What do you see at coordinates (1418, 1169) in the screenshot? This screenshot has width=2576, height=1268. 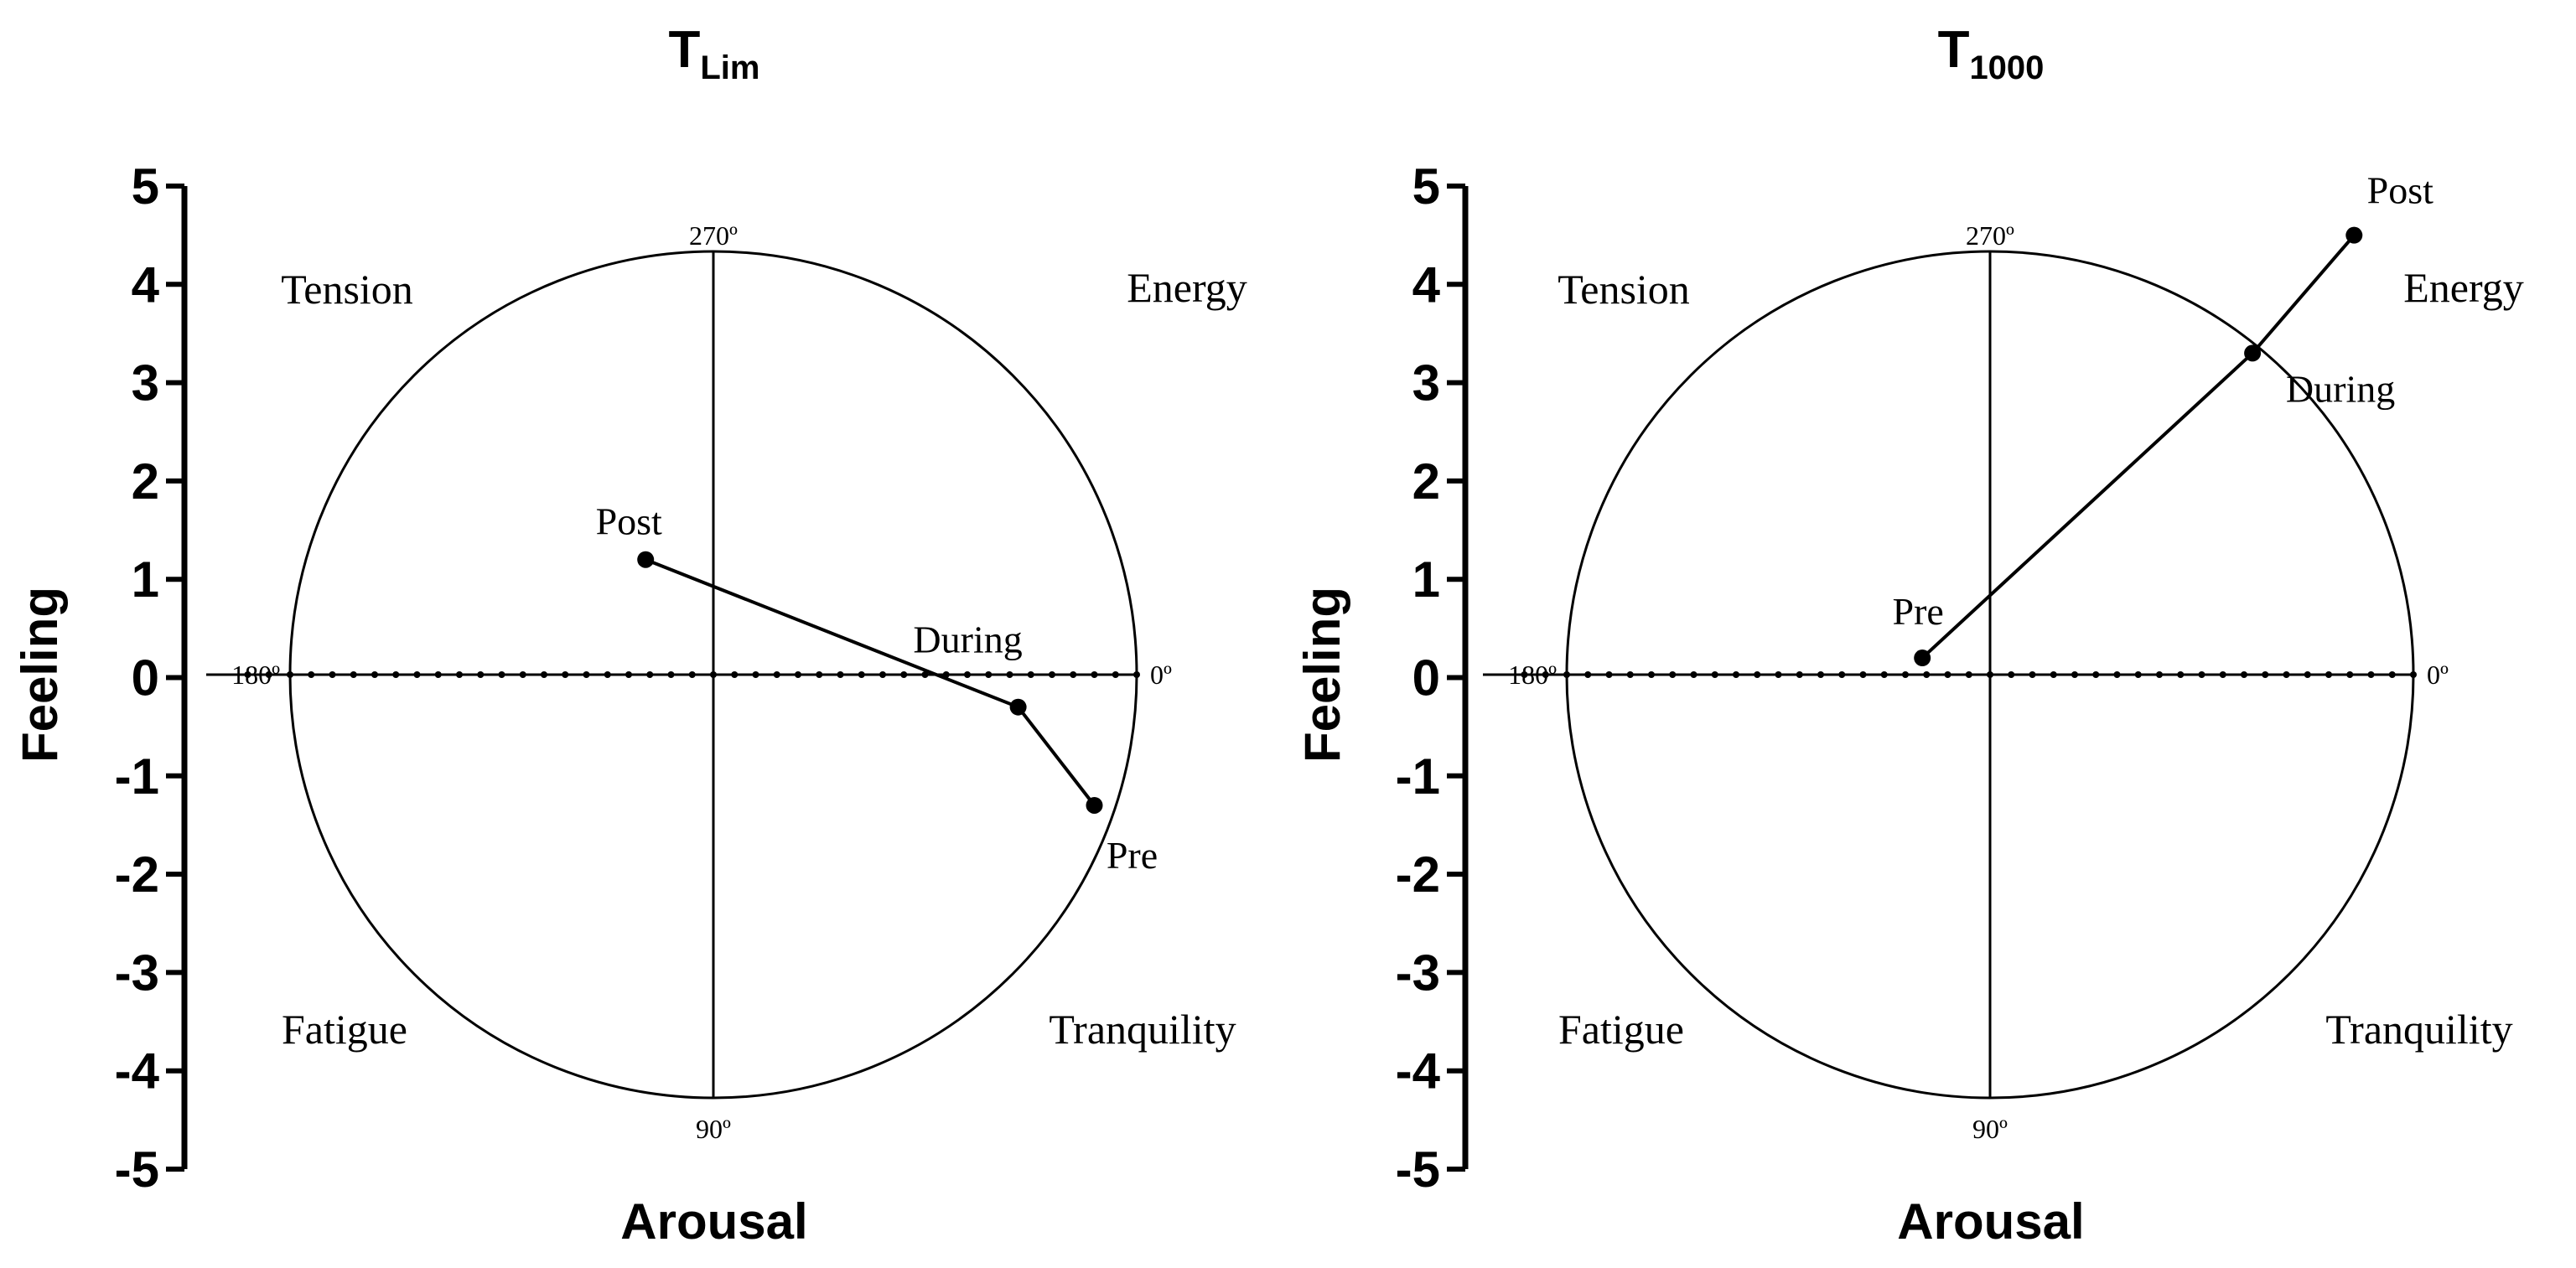 I see `y-tick-label: -5` at bounding box center [1418, 1169].